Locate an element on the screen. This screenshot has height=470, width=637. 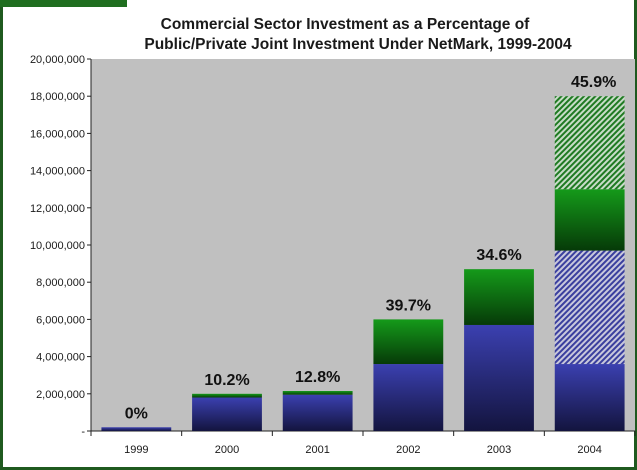
y-tick-label: 4,000,000 is located at coordinates (60, 358).